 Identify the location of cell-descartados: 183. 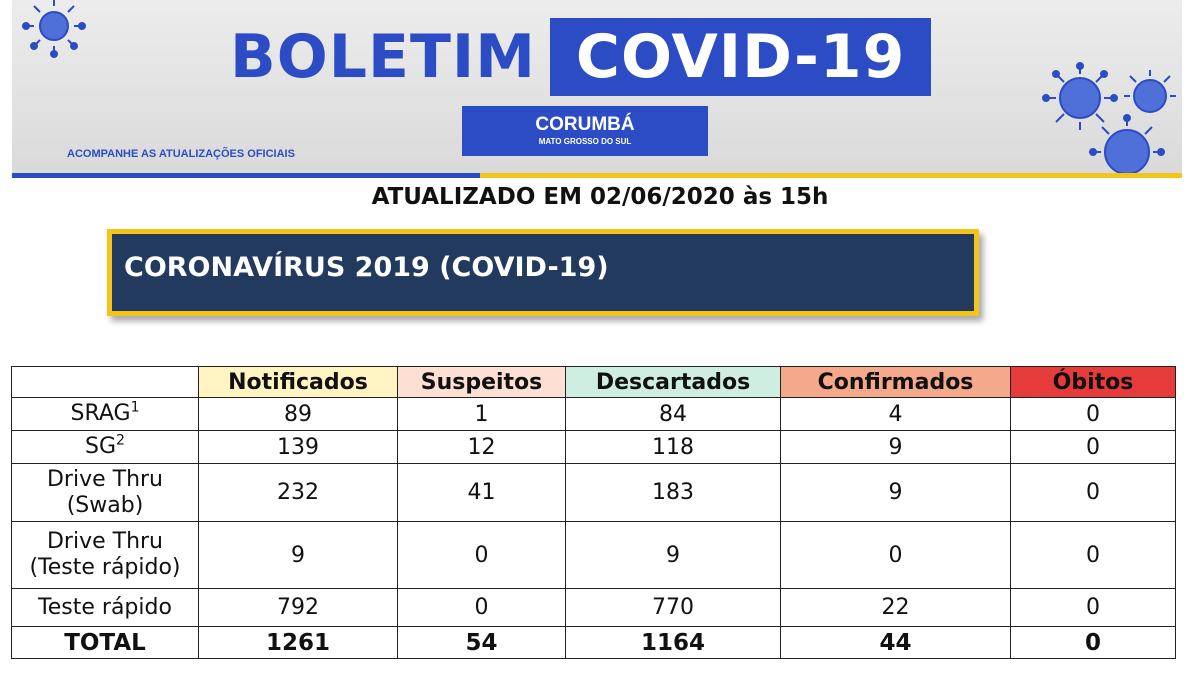
(673, 492).